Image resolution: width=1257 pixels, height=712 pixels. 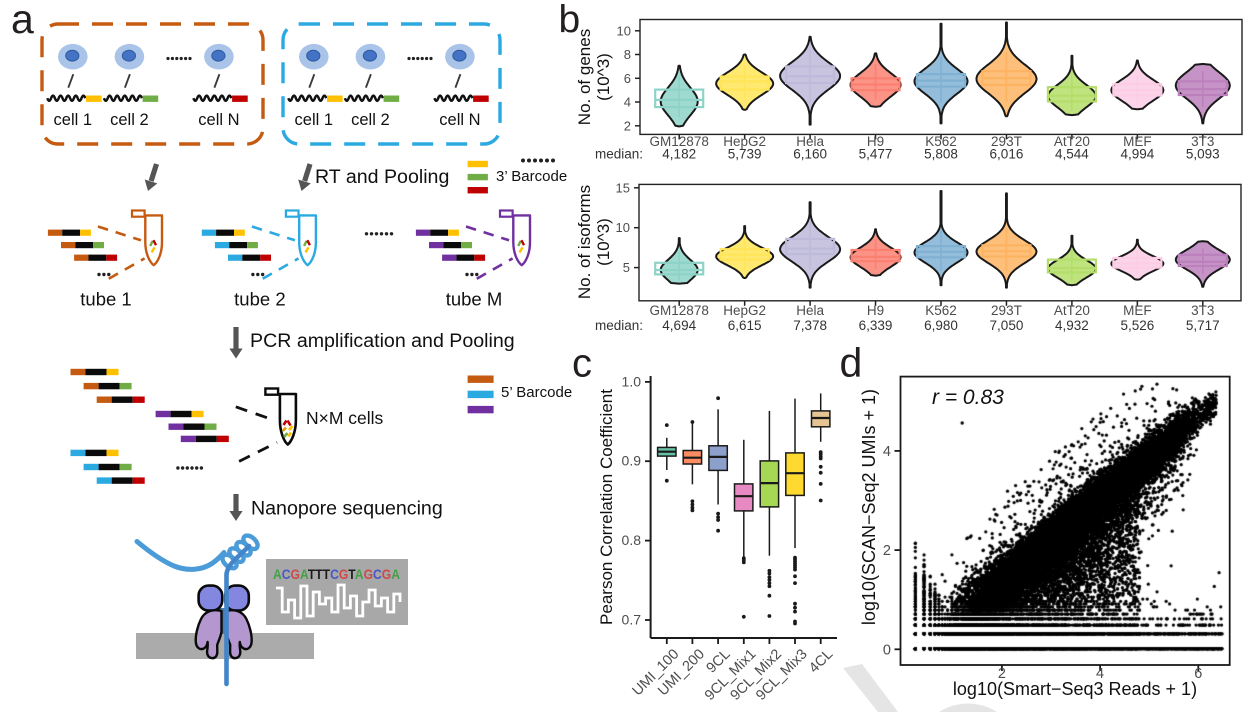 What do you see at coordinates (345, 418) in the screenshot?
I see `svg-text: N×M cells` at bounding box center [345, 418].